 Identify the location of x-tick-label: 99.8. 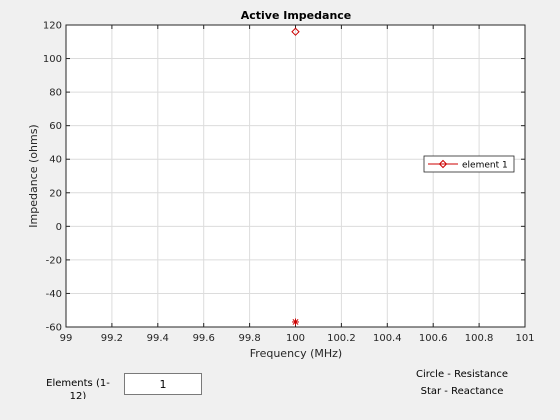
(249, 338).